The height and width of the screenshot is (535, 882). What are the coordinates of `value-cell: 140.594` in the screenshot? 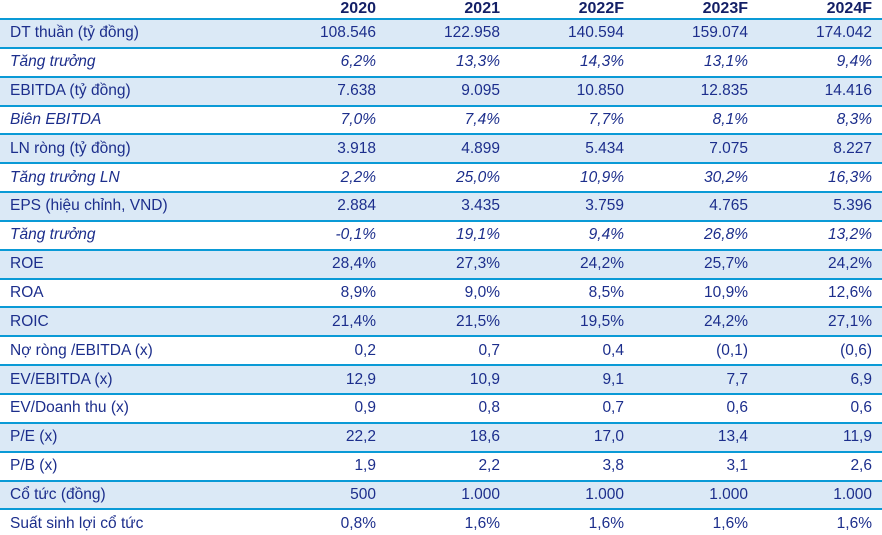 It's located at (595, 33).